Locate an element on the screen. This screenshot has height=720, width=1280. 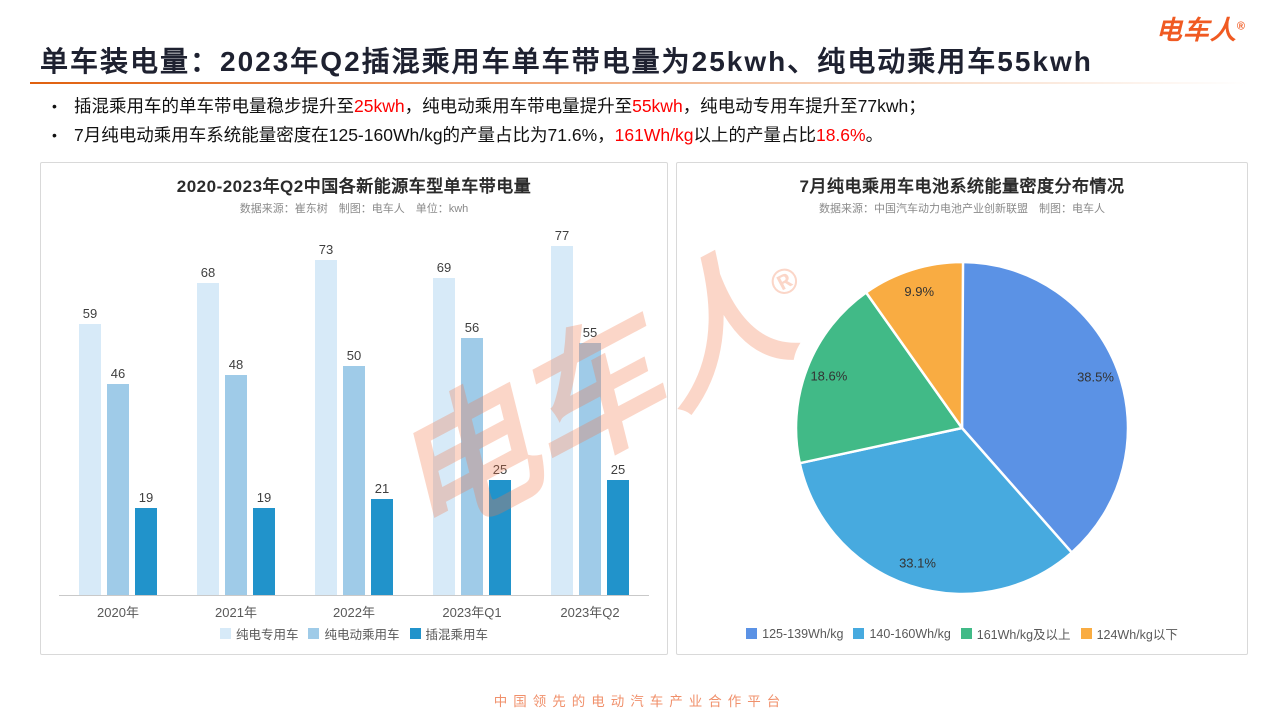
bar-column: 69 is located at coordinates (444, 411).